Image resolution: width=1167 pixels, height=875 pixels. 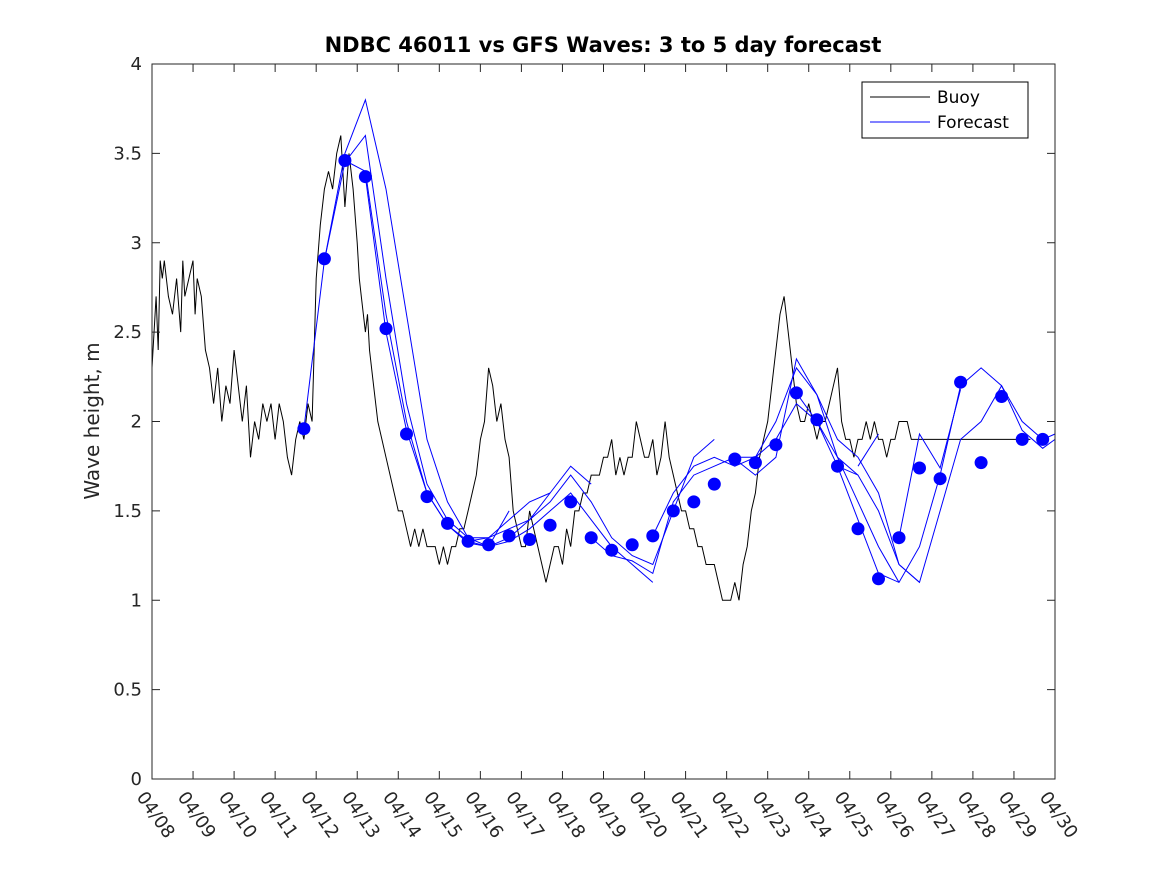 I want to click on legend-buoy-label: Buoy, so click(x=958, y=98).